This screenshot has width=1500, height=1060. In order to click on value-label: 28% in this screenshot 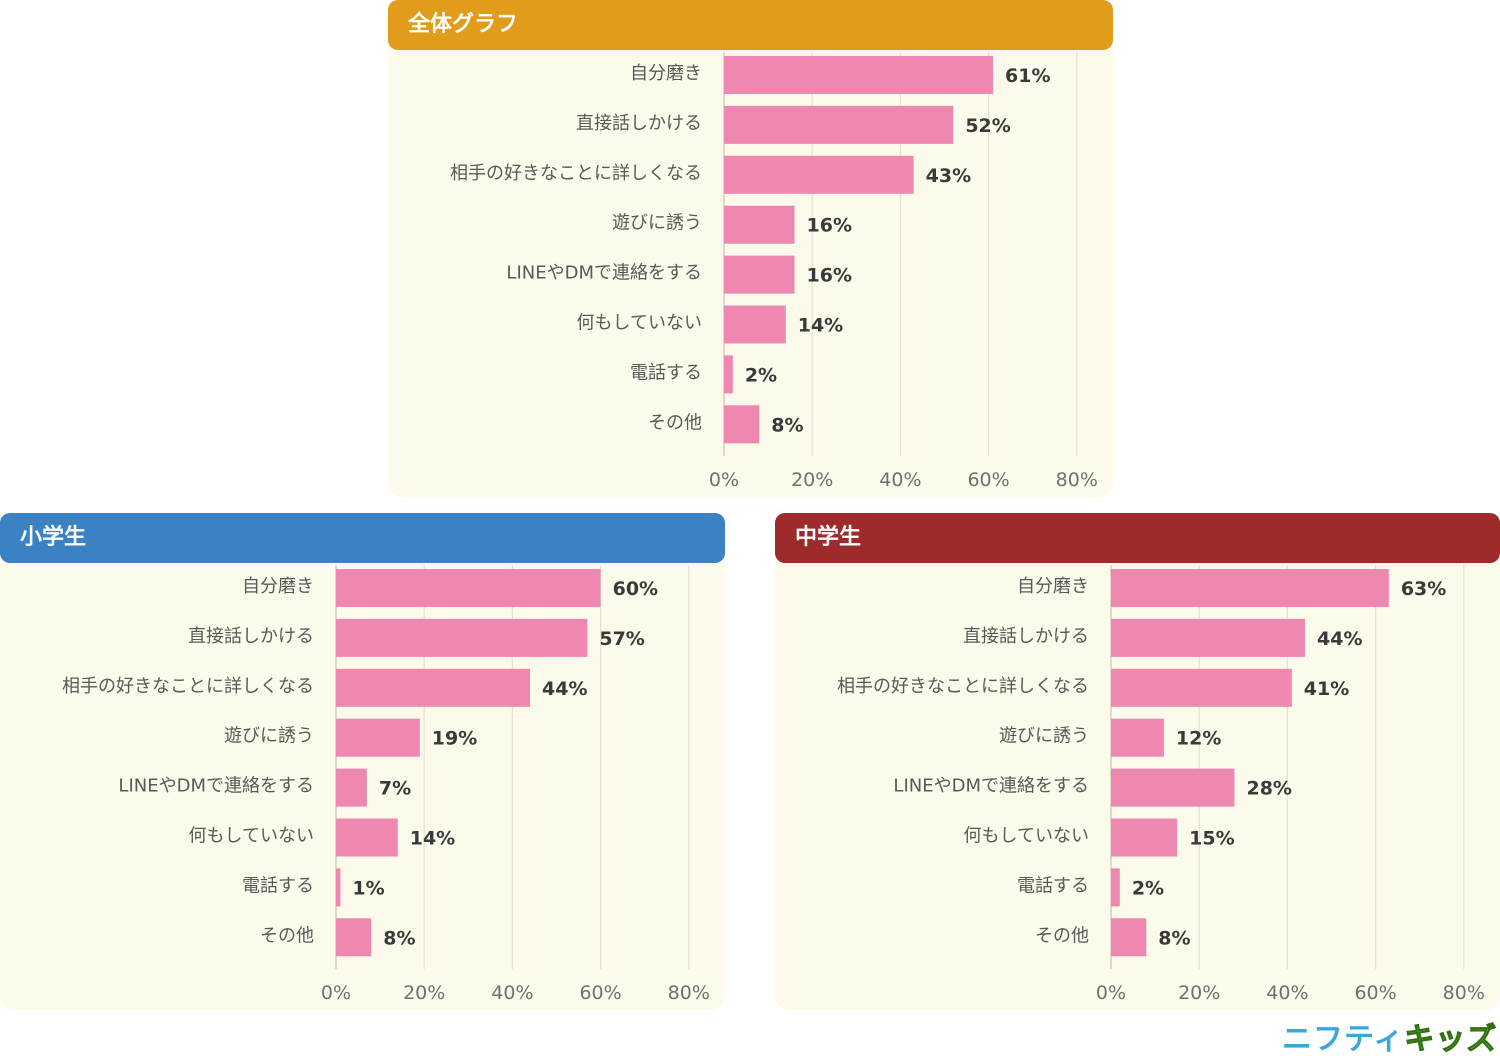, I will do `click(1268, 789)`.